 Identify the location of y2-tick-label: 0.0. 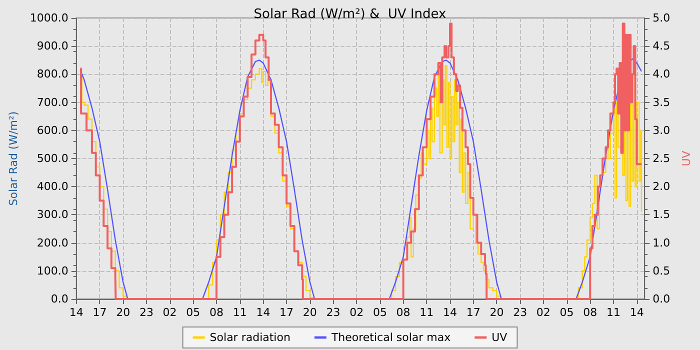
(661, 299).